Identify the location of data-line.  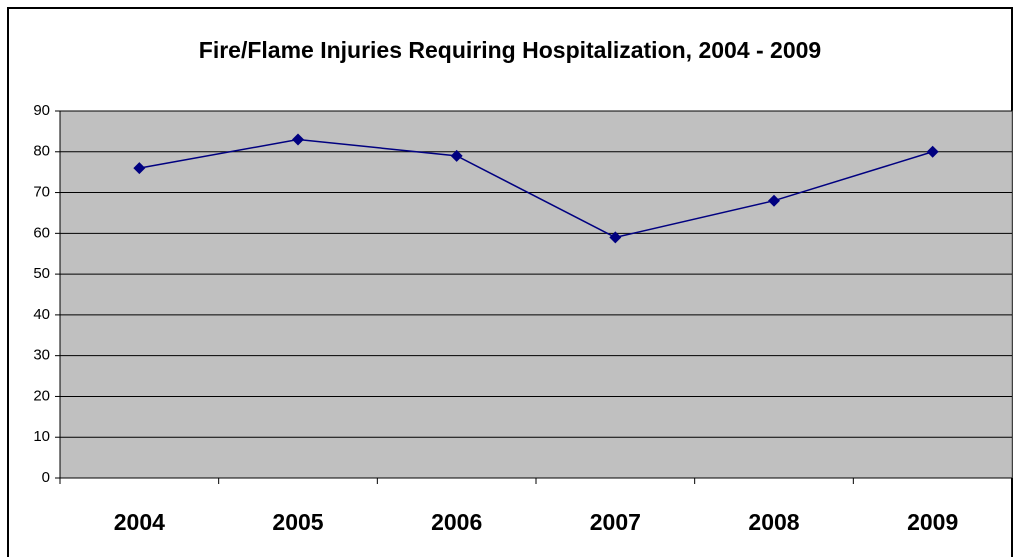
(536, 188).